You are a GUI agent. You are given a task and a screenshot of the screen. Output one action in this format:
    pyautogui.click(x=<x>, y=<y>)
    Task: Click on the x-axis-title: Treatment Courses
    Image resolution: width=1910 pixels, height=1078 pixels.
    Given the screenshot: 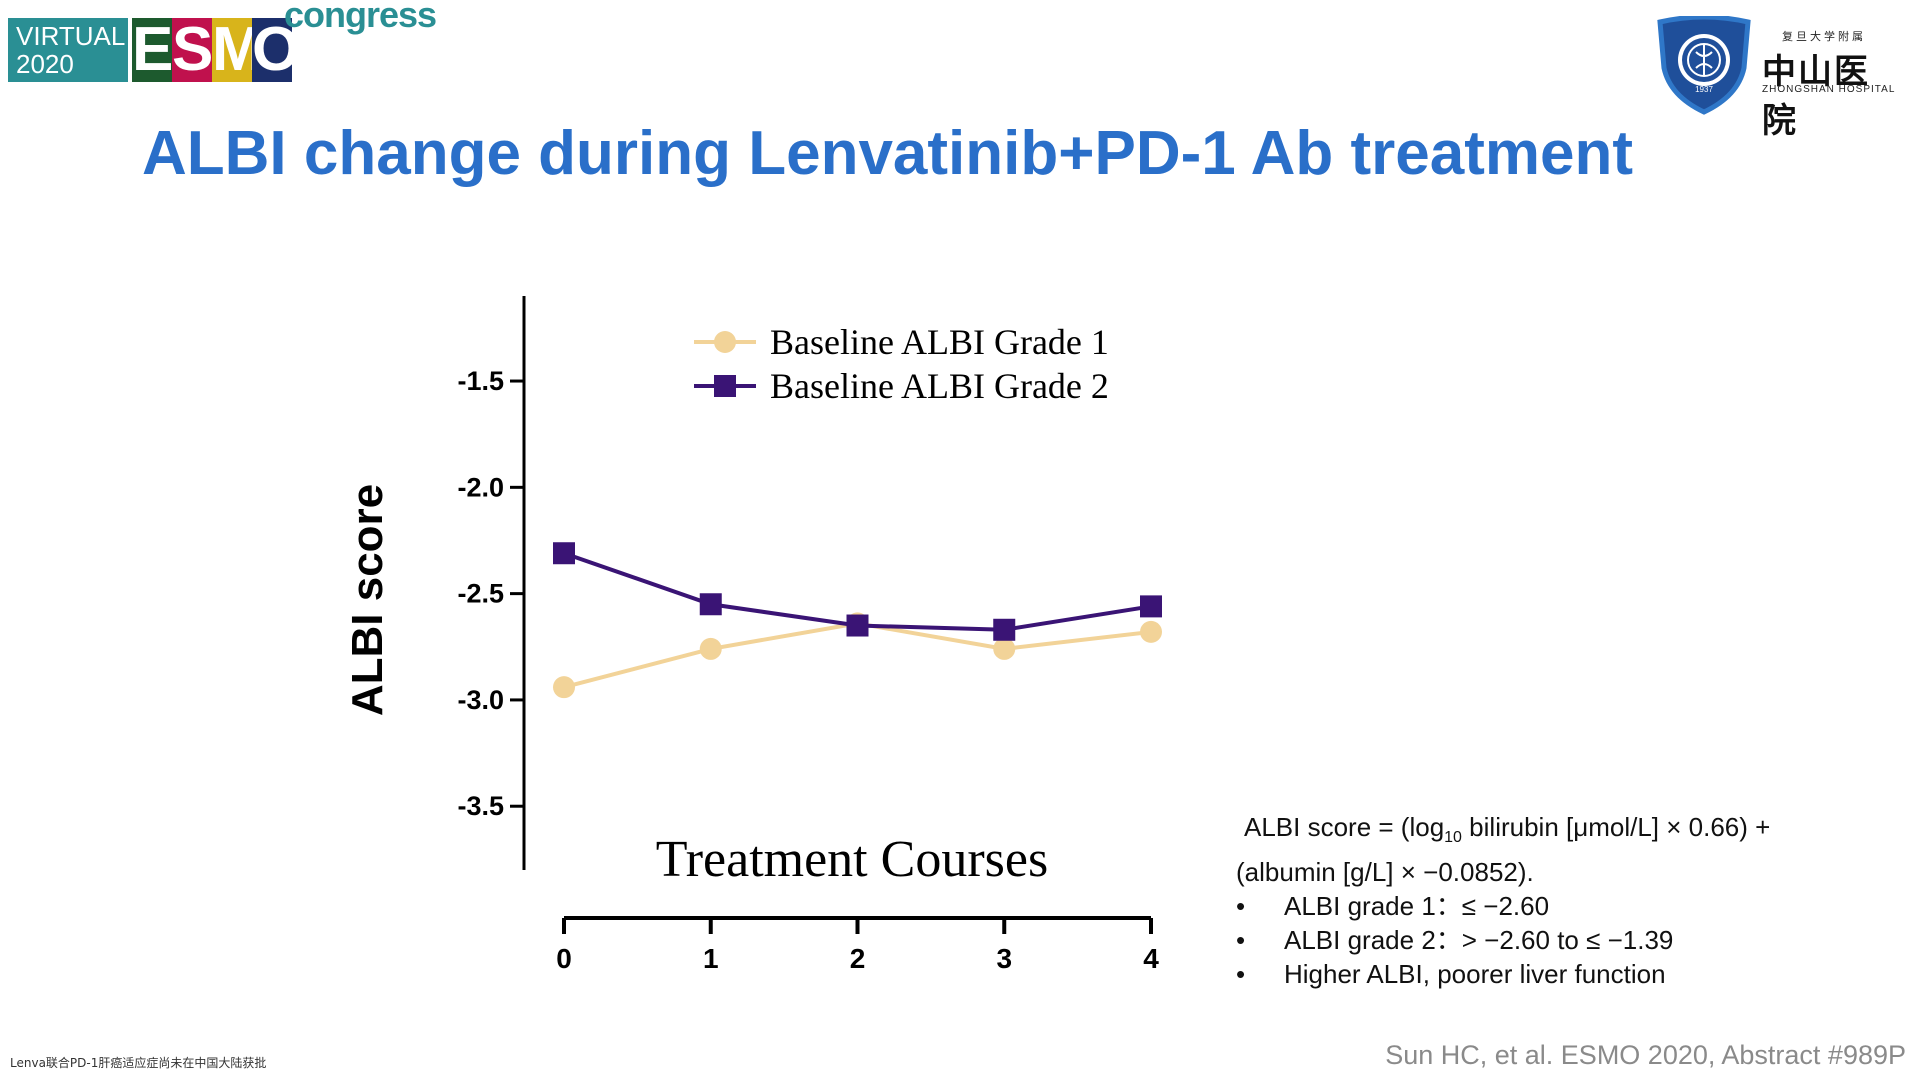 What is the action you would take?
    pyautogui.click(x=852, y=859)
    